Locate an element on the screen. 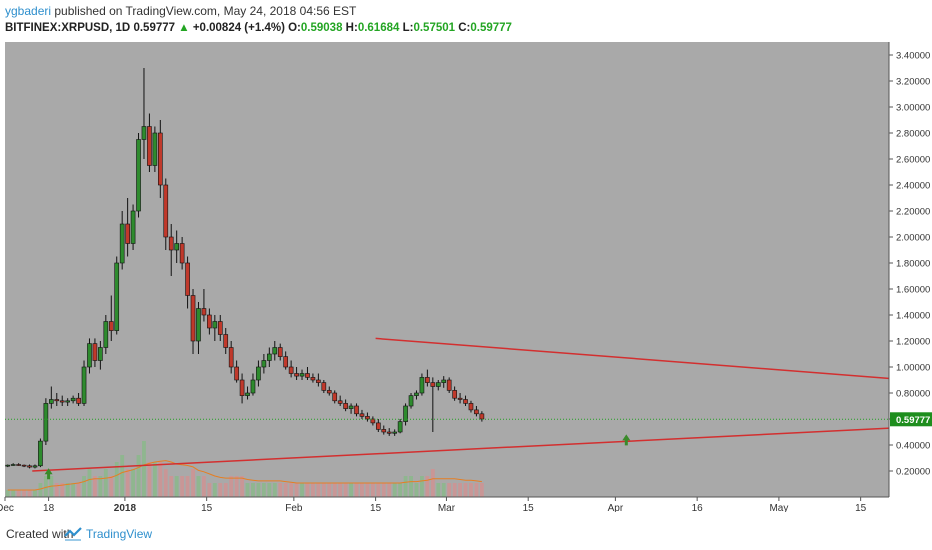  author-link: ygbaderi is located at coordinates (28, 11).